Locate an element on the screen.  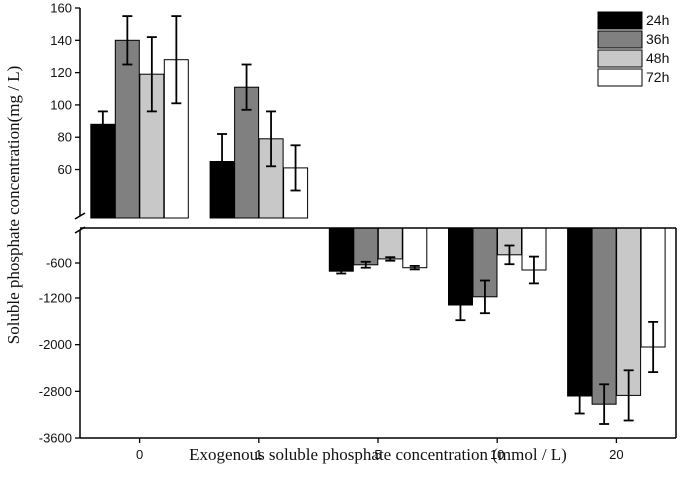
legend-label-48h: 48h is located at coordinates (657, 58).